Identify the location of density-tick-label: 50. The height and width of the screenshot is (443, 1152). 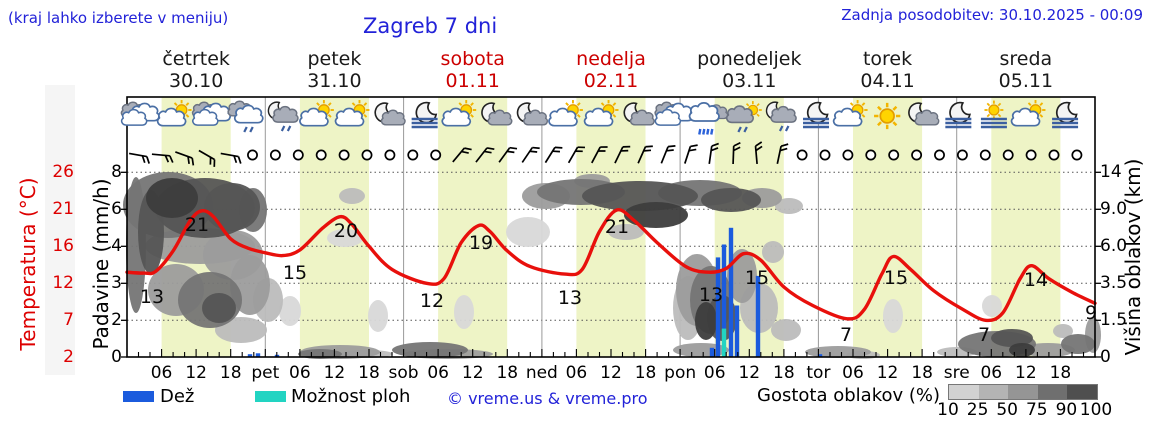
(1007, 410).